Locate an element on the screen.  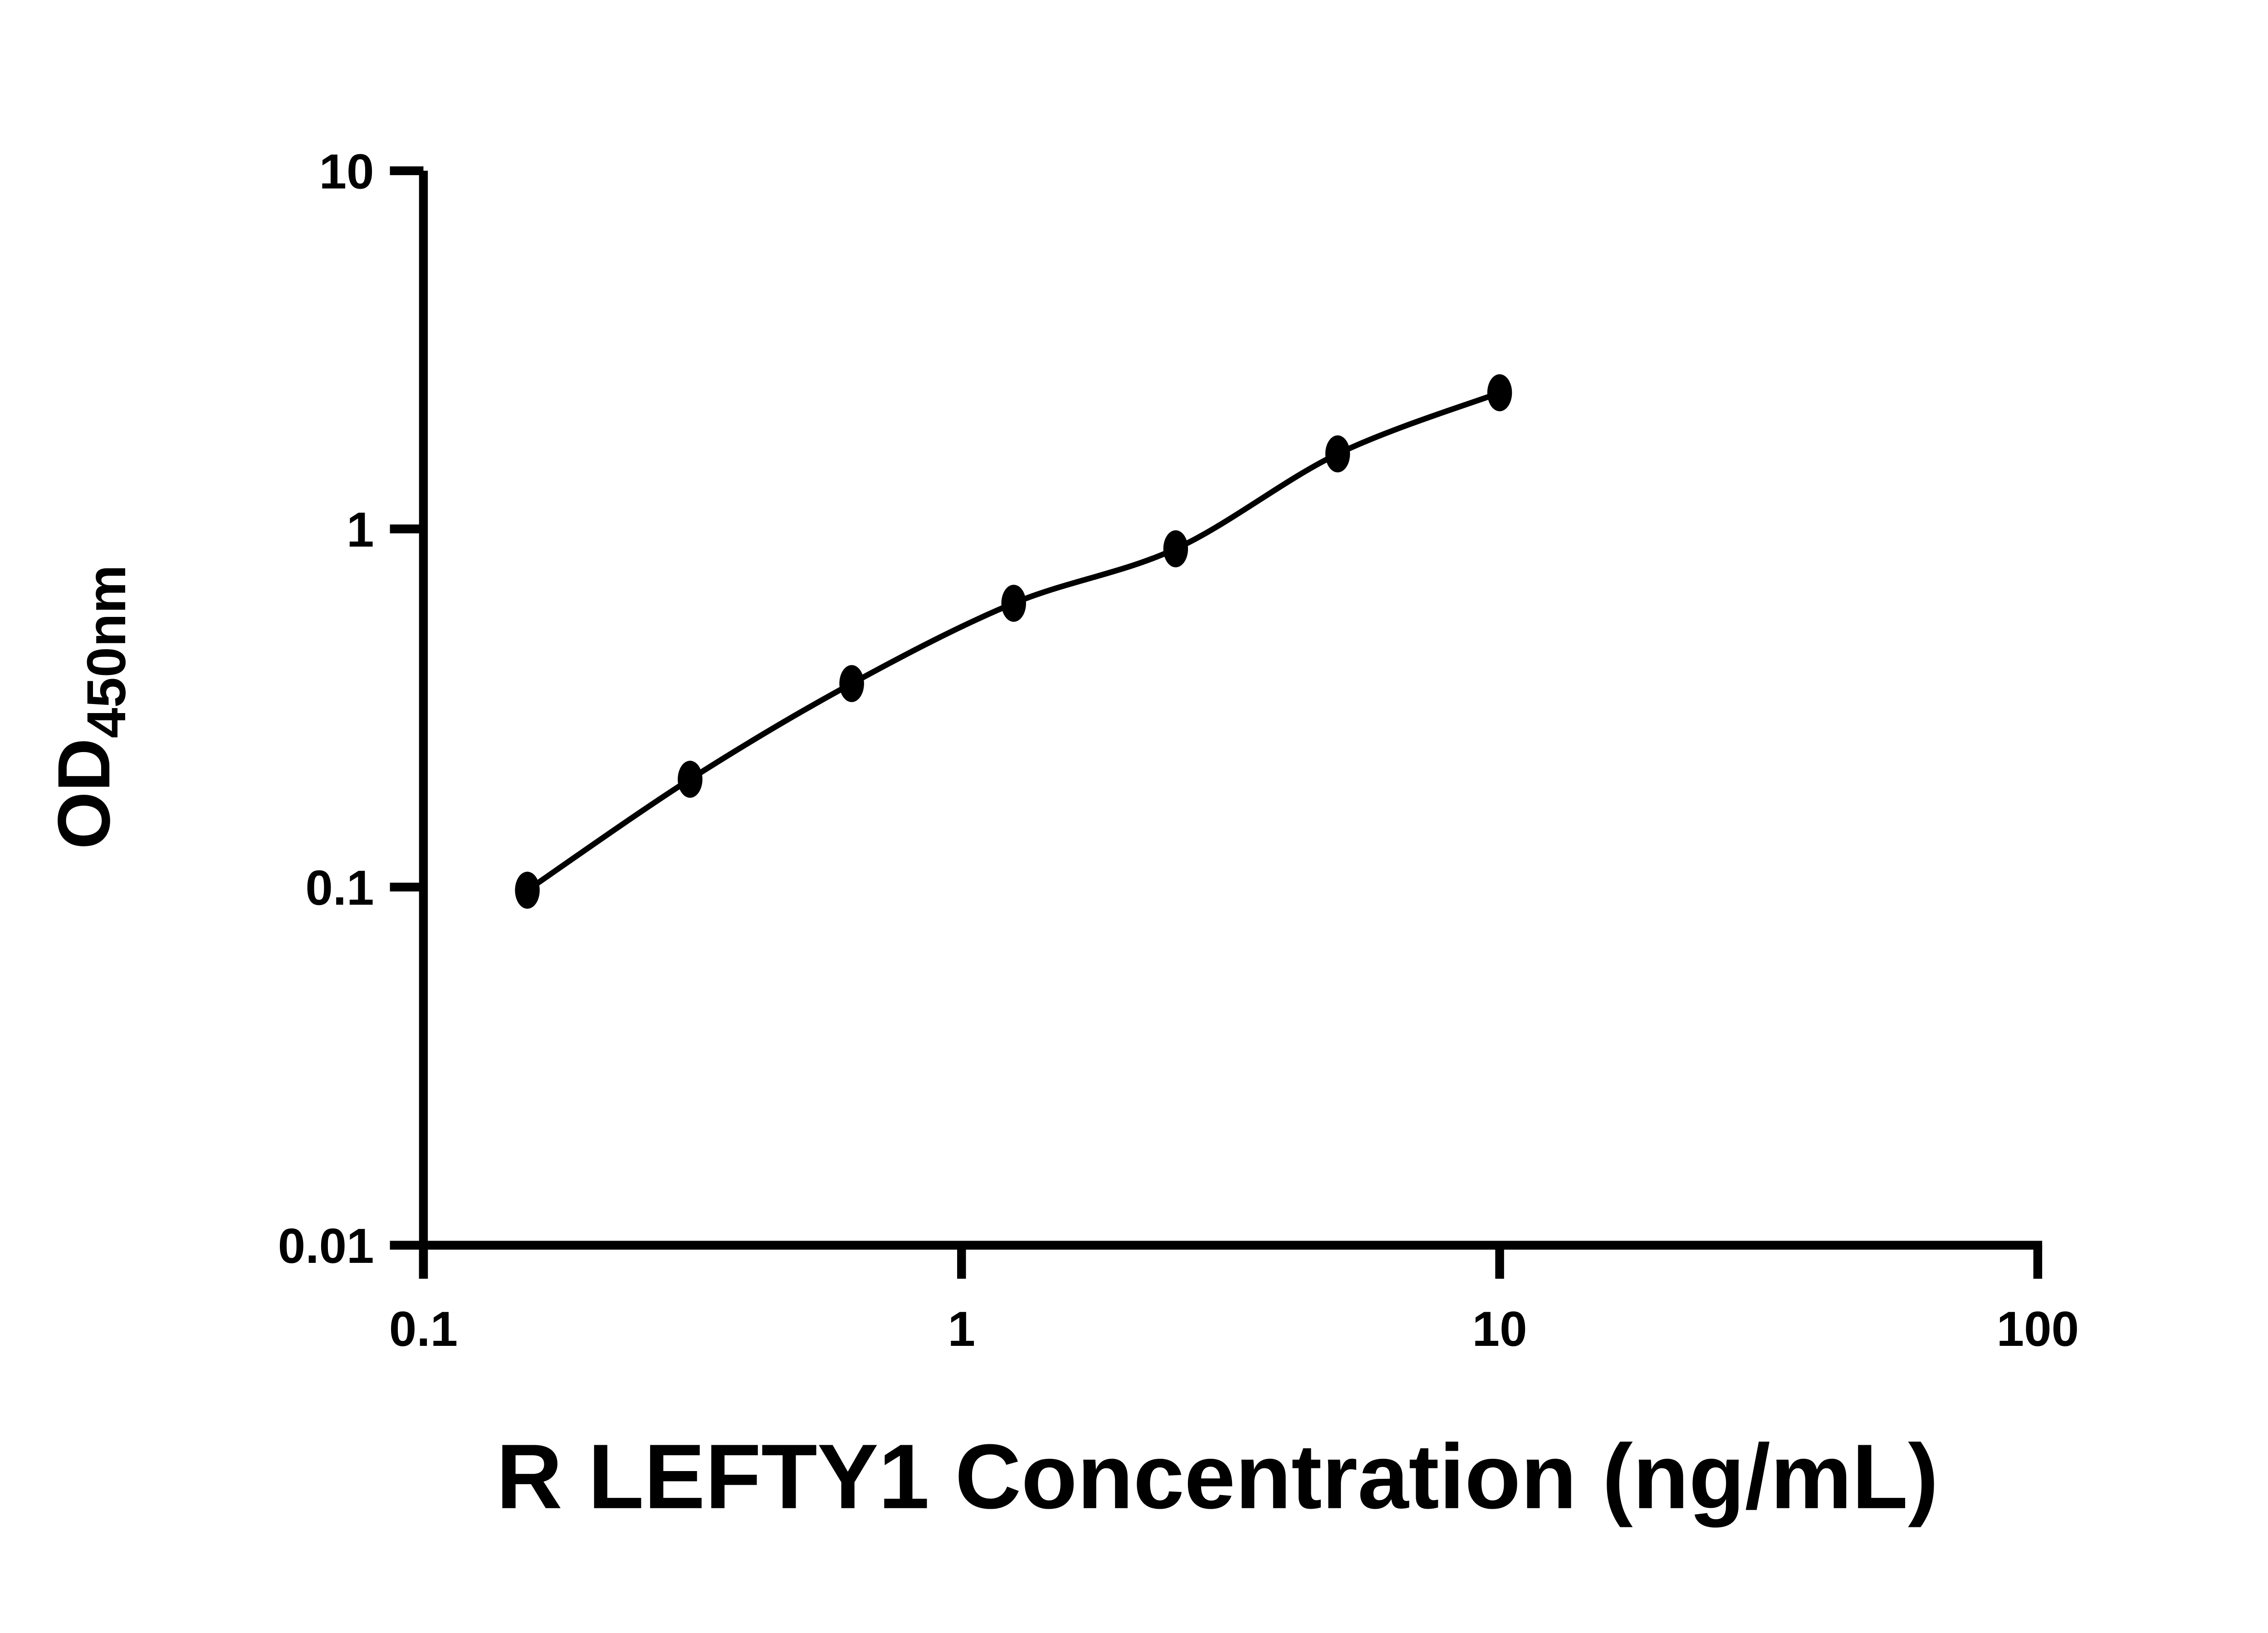
x-tick-label: 100 is located at coordinates (2038, 1329).